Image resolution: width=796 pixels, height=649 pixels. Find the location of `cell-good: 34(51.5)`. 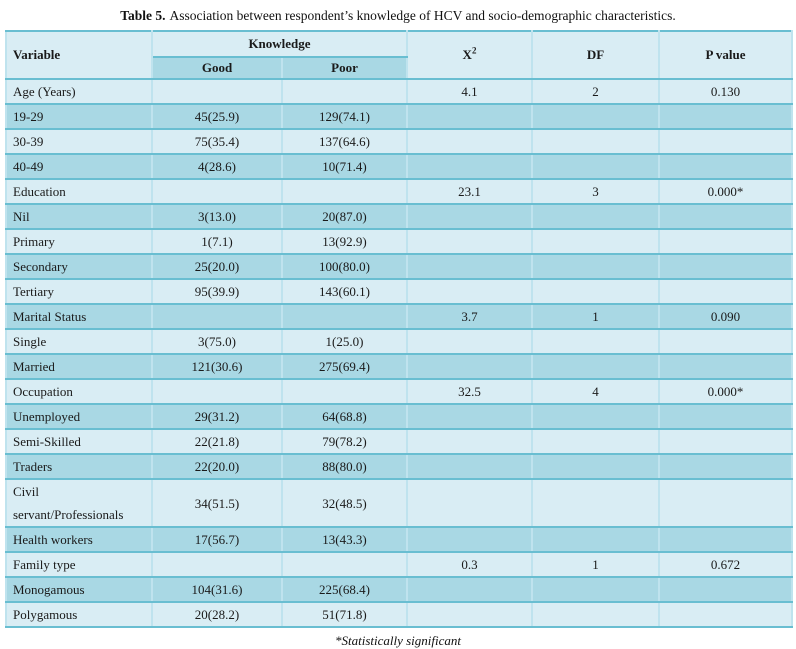

cell-good: 34(51.5) is located at coordinates (217, 503).